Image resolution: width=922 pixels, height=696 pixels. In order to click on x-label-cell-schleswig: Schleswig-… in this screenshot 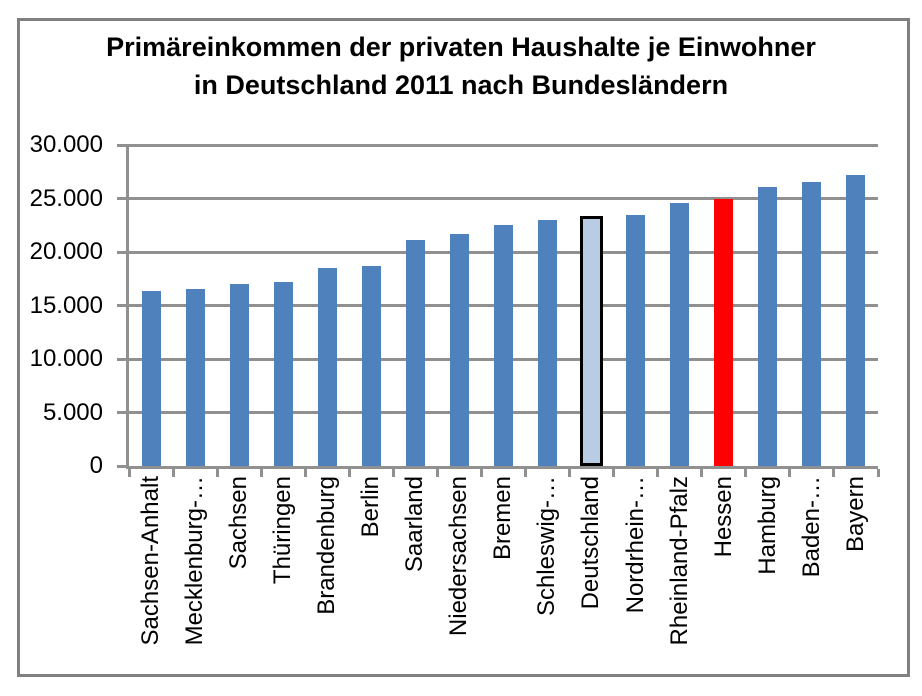, I will do `click(548, 568)`.